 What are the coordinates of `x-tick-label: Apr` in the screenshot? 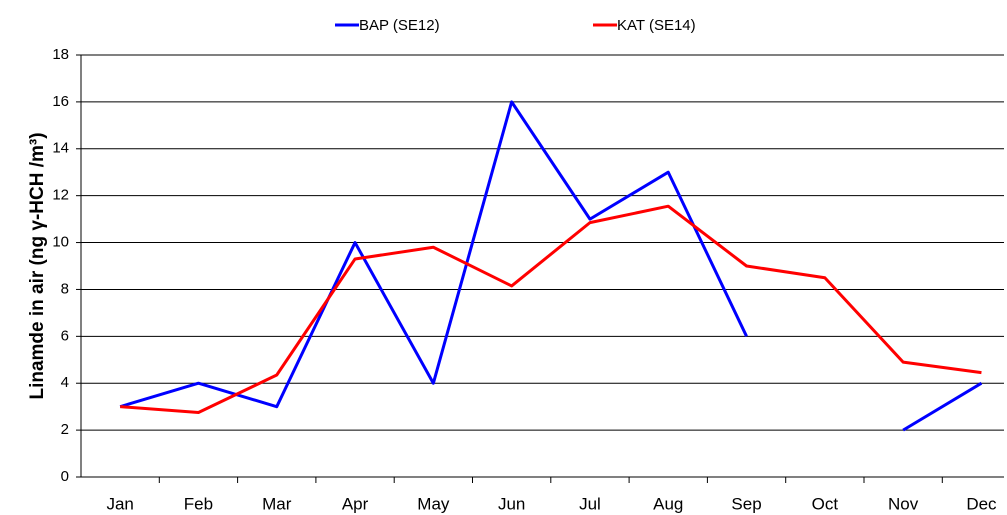 It's located at (355, 503).